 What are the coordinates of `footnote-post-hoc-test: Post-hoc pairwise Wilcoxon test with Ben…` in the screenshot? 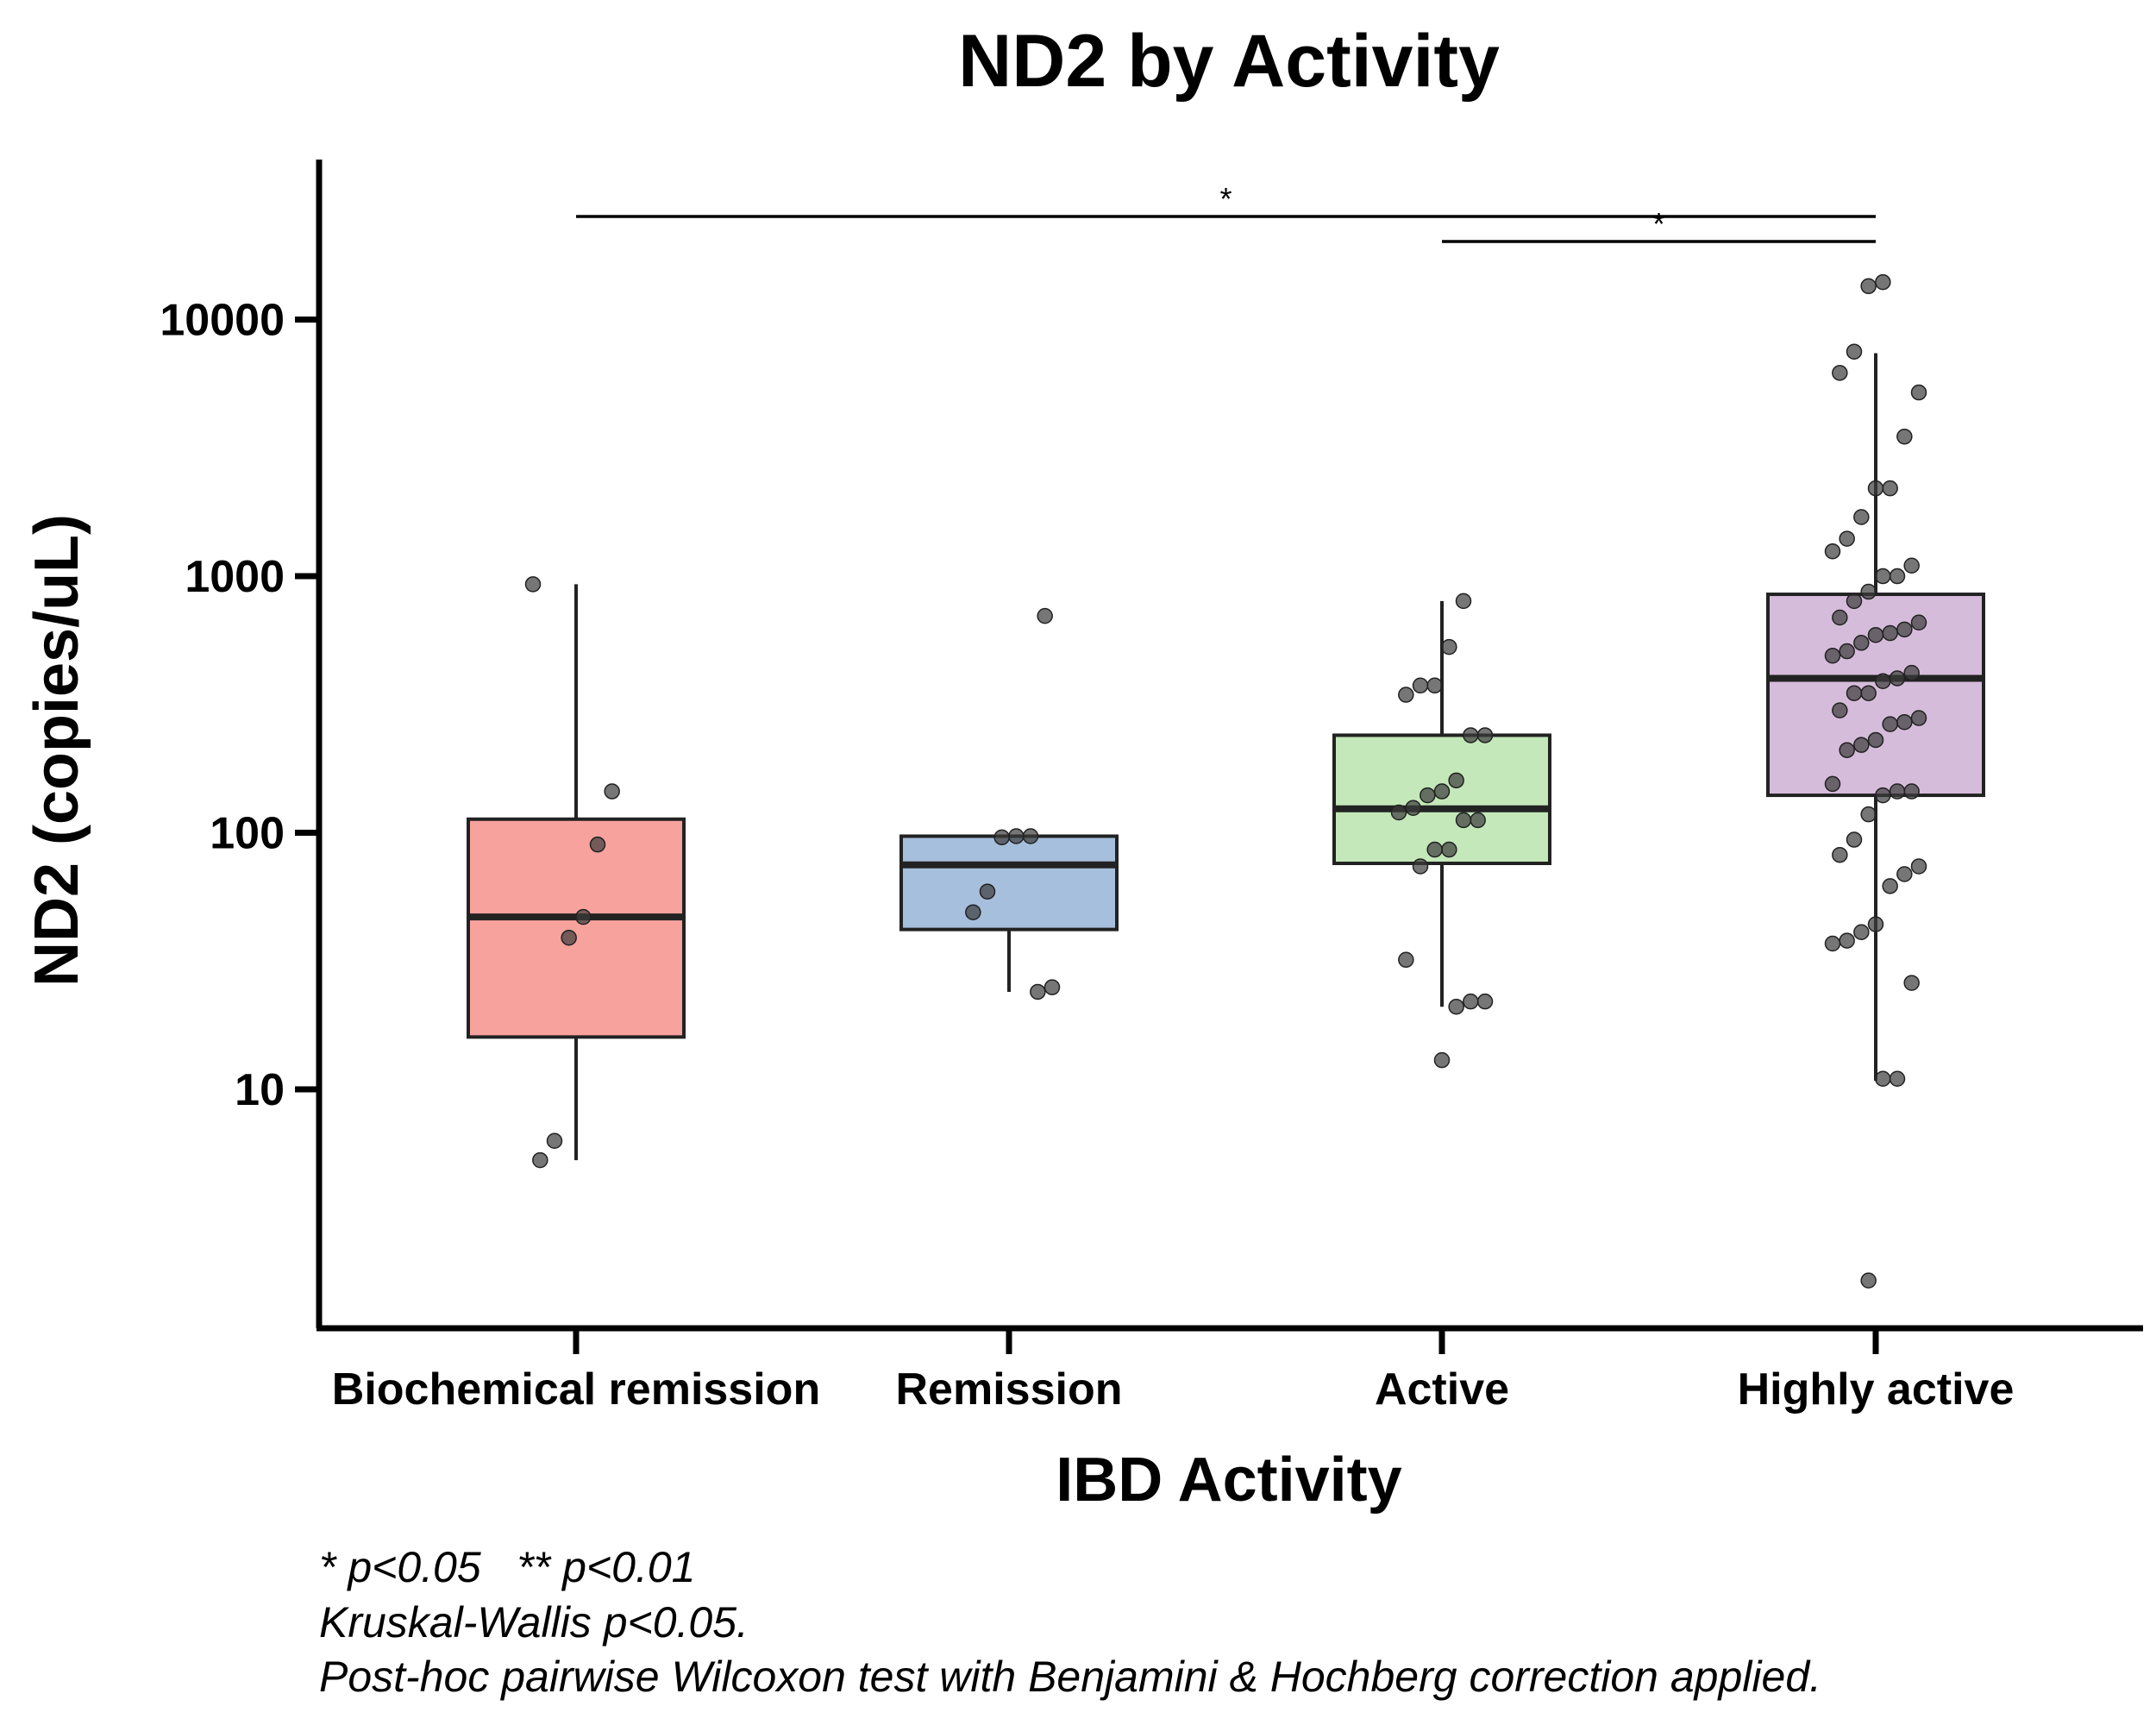 It's located at (1070, 1677).